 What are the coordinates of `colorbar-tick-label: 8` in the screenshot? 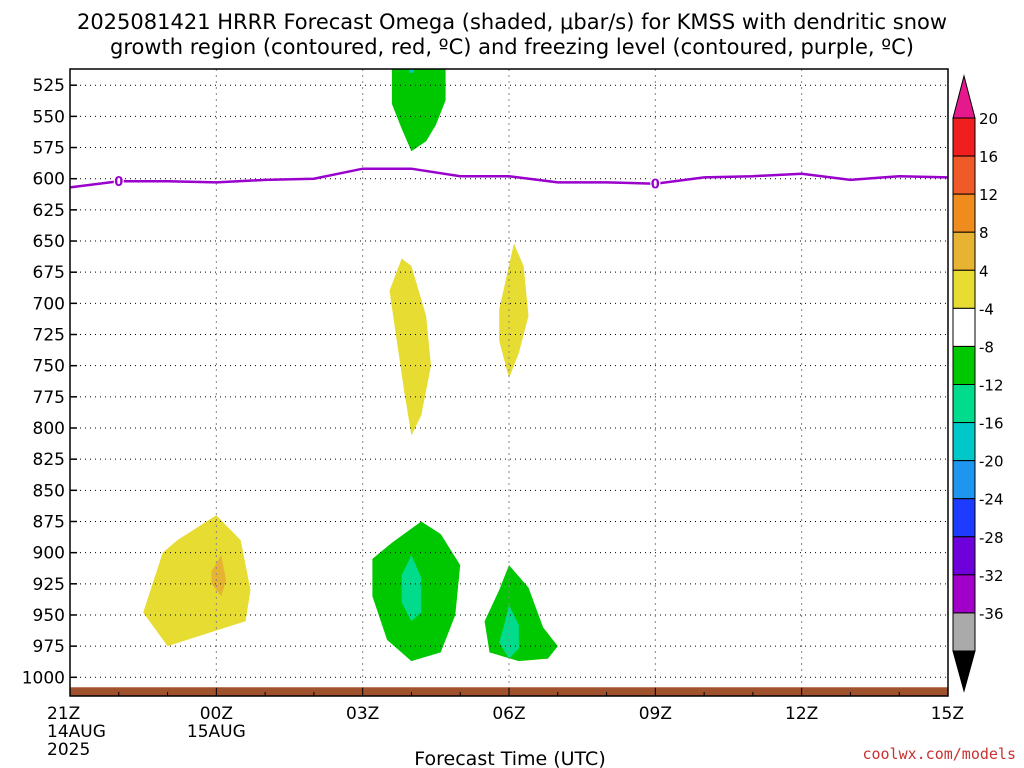 It's located at (984, 233).